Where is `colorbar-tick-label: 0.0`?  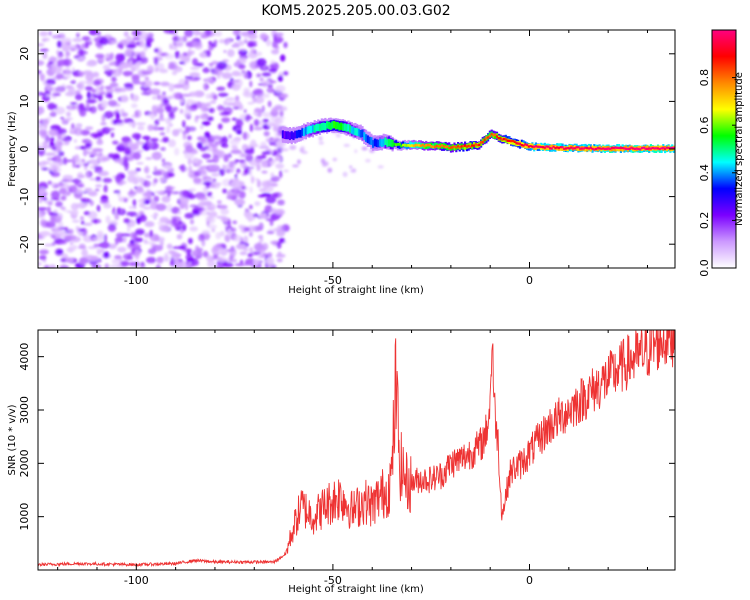
colorbar-tick-label: 0.0 is located at coordinates (704, 268).